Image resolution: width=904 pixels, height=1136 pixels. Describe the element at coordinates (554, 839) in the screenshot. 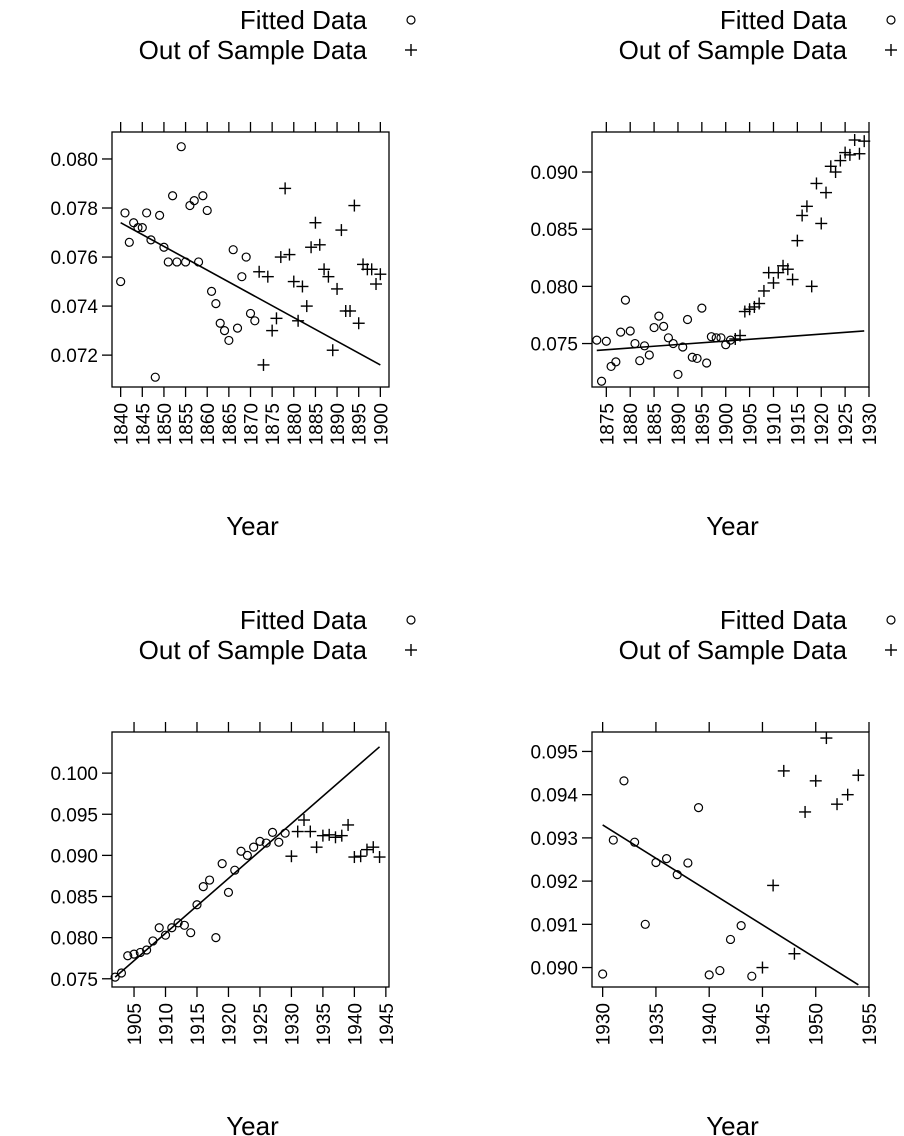

I see `y-tick-label: 0.093` at that location.